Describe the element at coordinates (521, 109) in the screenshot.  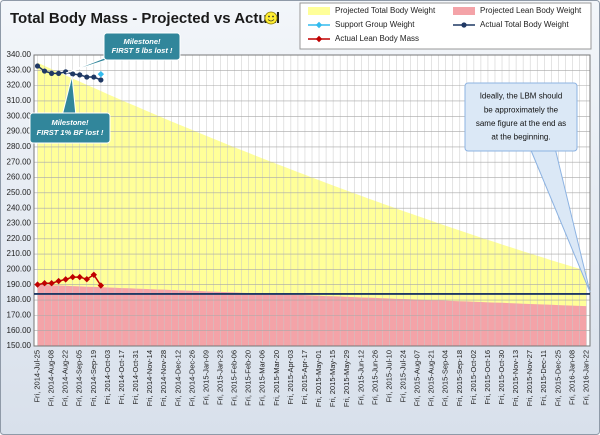
I see `annotation-text: be approximately the` at that location.